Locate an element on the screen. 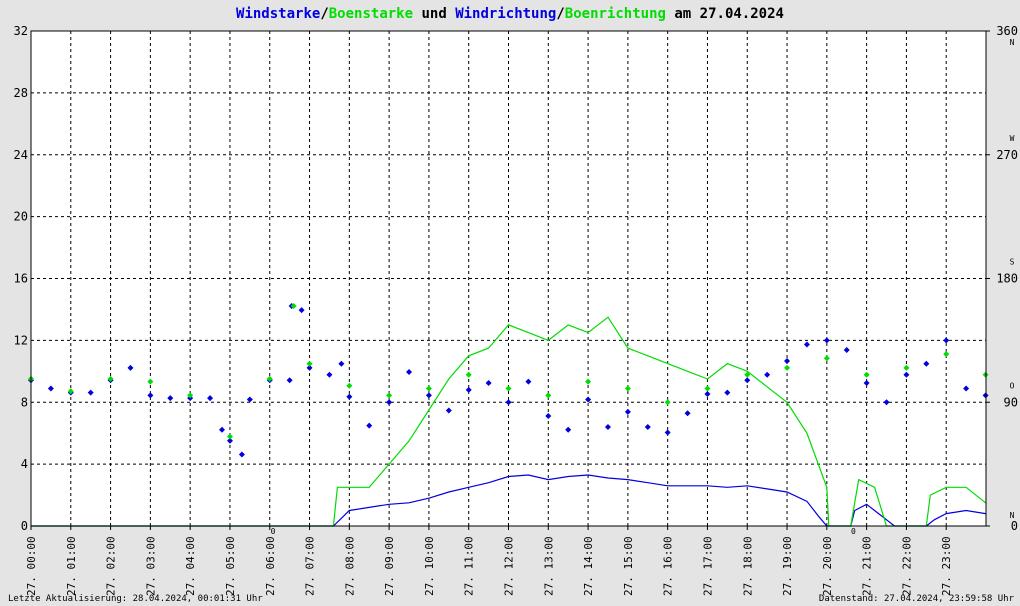 This screenshot has width=1020, height=606. title-windrichtung: Windrichtung is located at coordinates (505, 14).